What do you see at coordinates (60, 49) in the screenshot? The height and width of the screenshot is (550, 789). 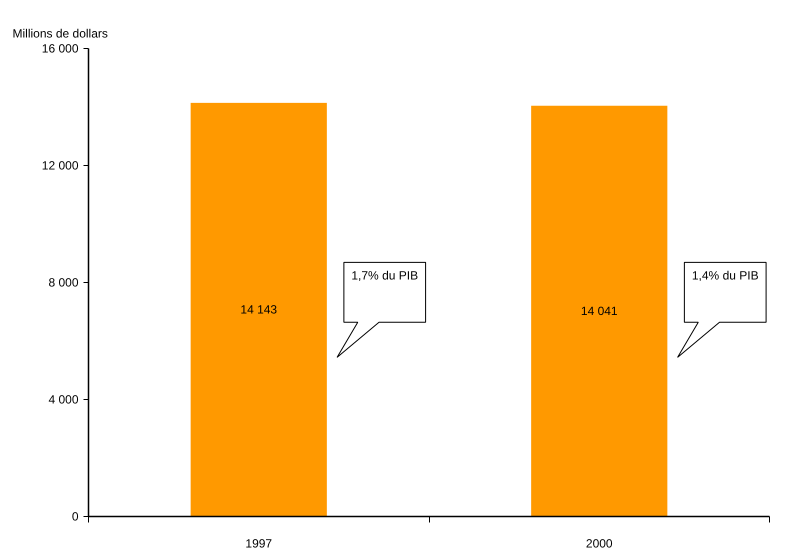 I see `y-tick-label: 16 000` at bounding box center [60, 49].